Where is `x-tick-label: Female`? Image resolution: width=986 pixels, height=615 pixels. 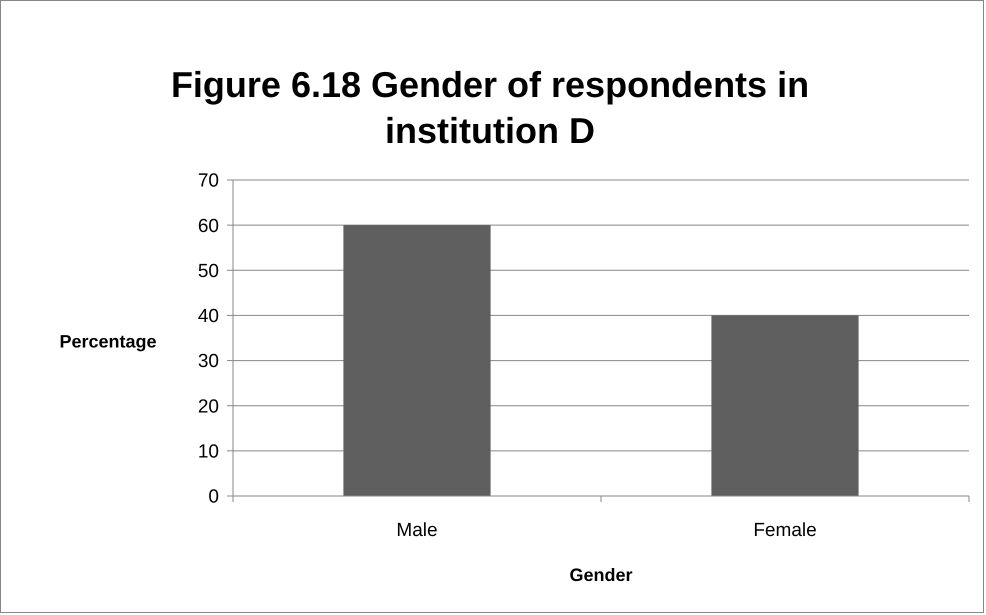 x-tick-label: Female is located at coordinates (785, 530).